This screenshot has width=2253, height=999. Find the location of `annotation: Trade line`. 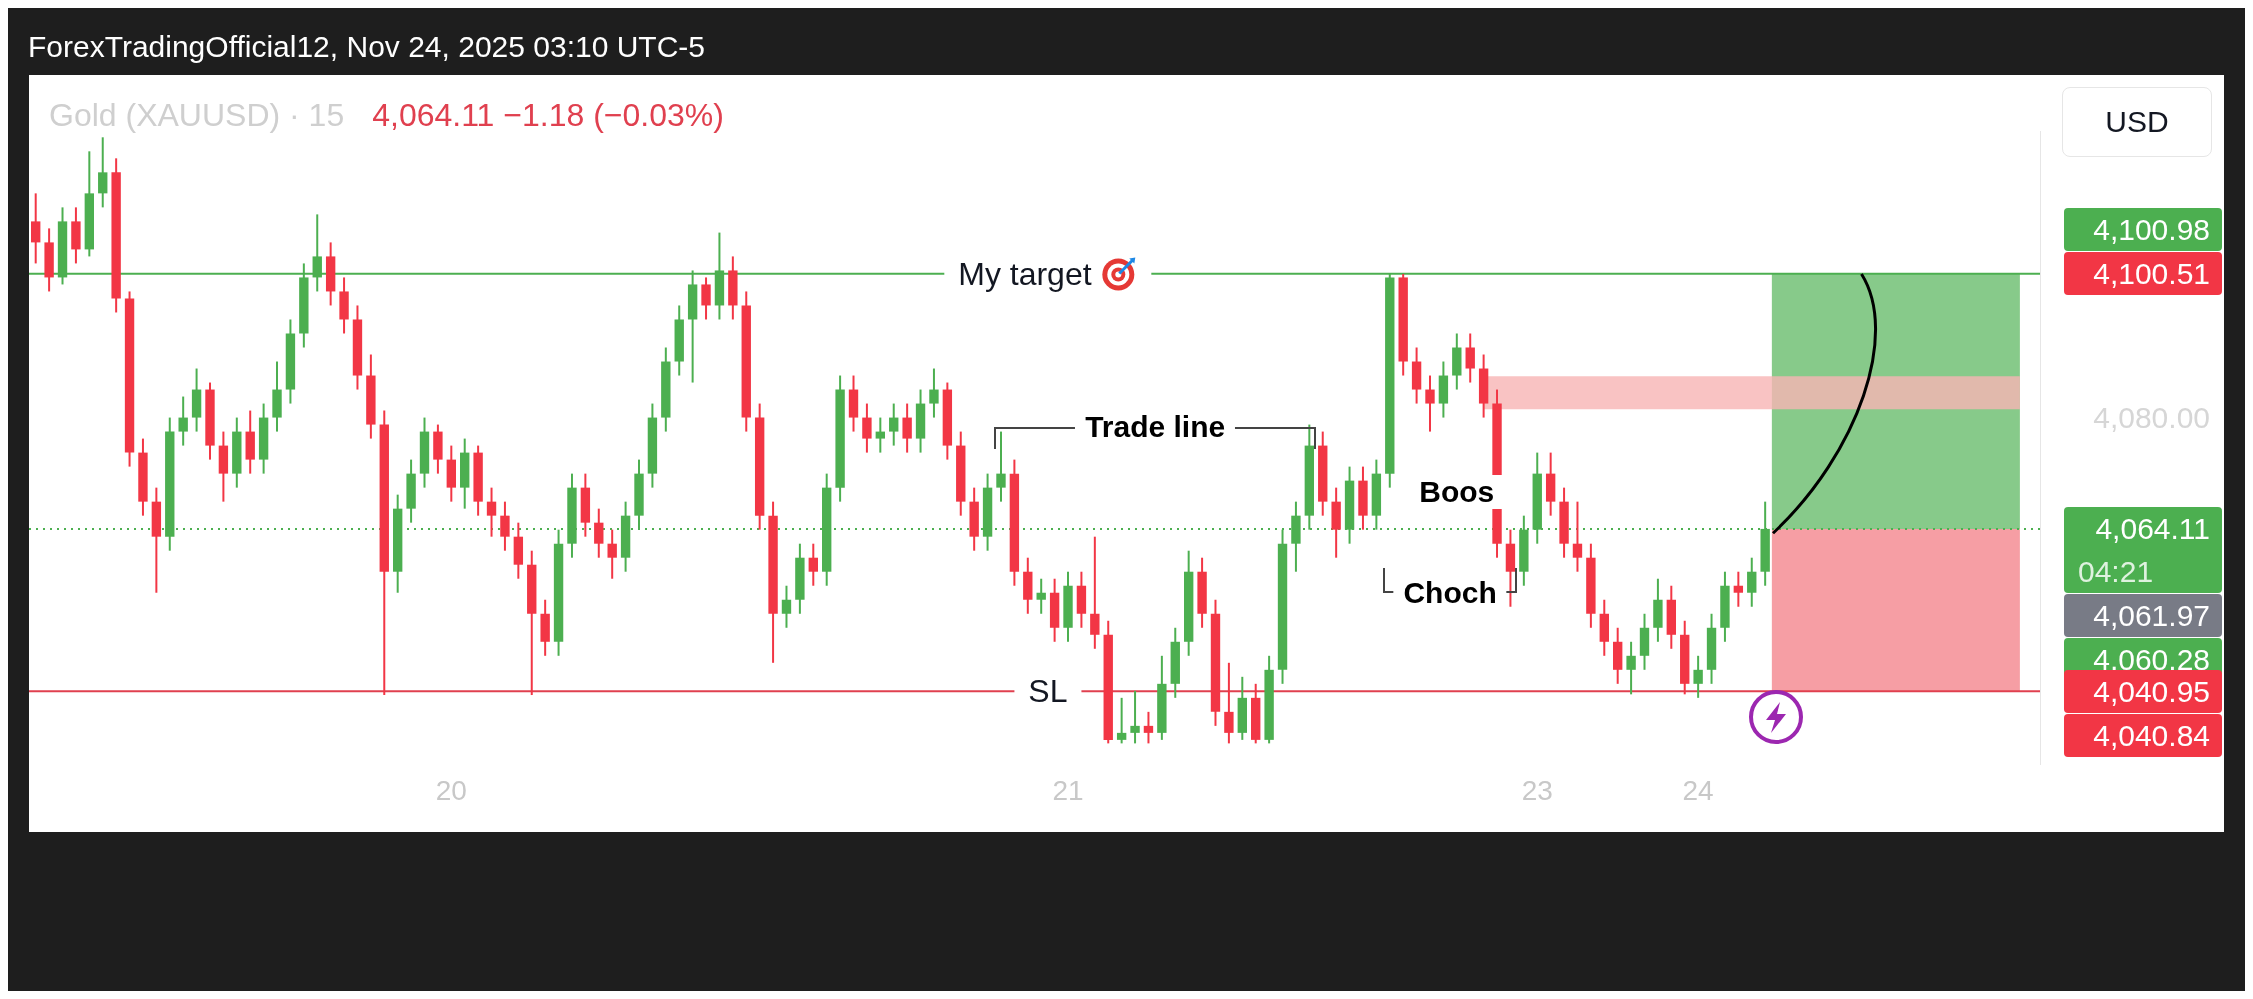

annotation: Trade line is located at coordinates (1155, 426).